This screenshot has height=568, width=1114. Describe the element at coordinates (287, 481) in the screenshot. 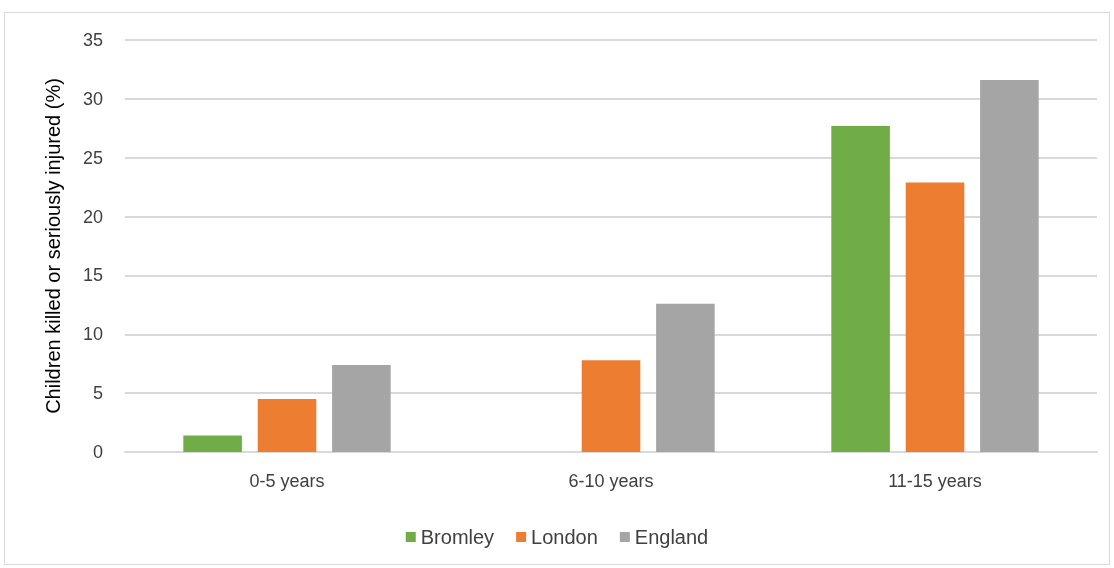

I see `x-tick-label: 0-5 years` at that location.